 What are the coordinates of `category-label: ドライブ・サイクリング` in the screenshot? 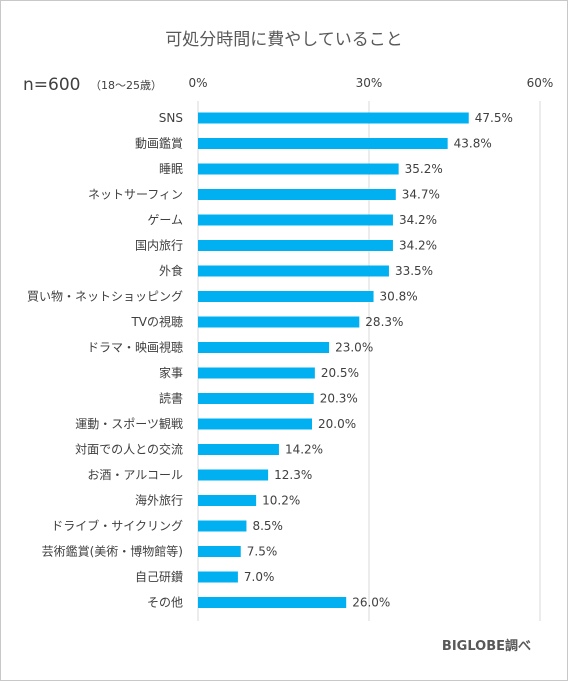 It's located at (117, 525).